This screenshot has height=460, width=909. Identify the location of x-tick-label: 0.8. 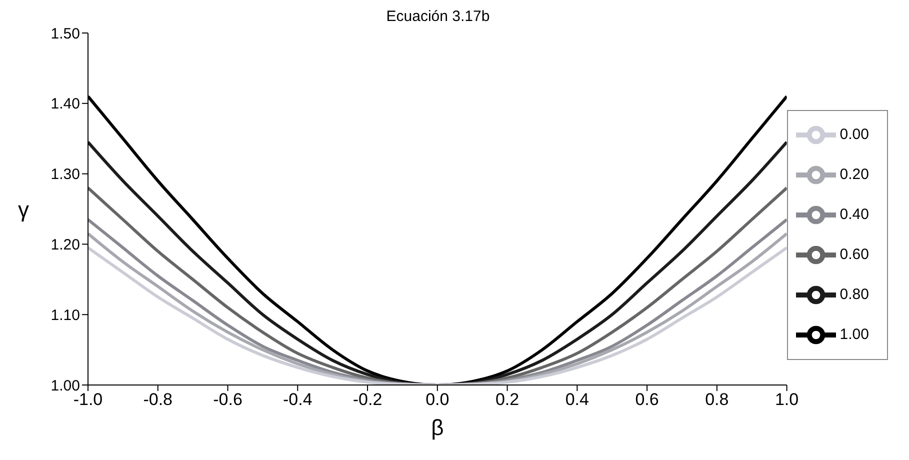
(717, 400).